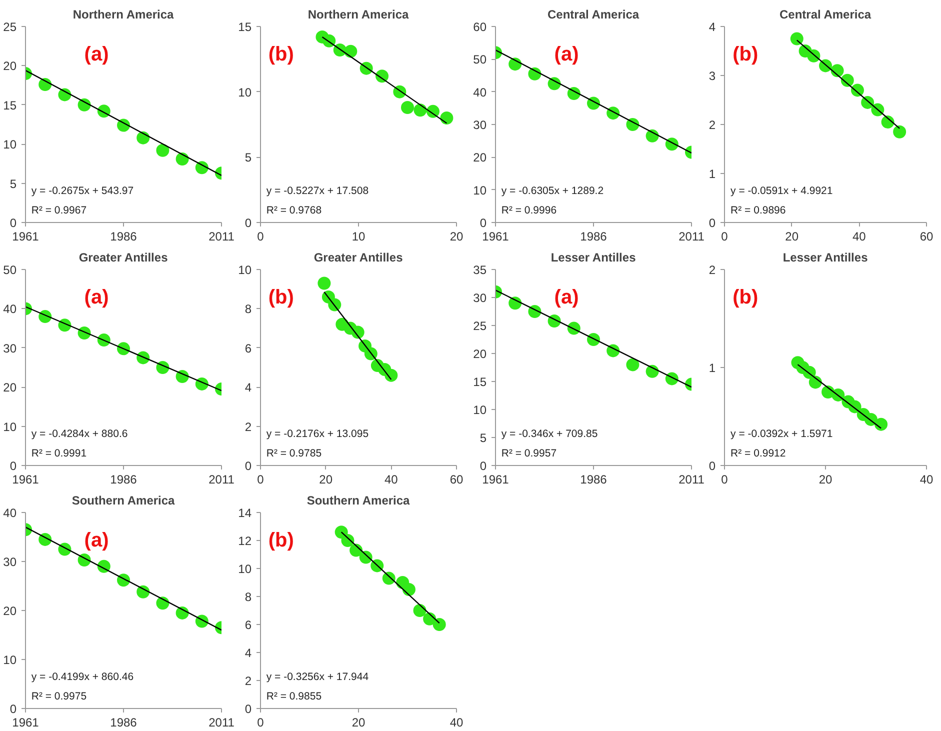 The width and height of the screenshot is (941, 731). What do you see at coordinates (59, 696) in the screenshot?
I see `annotation: R² = 0.9975` at bounding box center [59, 696].